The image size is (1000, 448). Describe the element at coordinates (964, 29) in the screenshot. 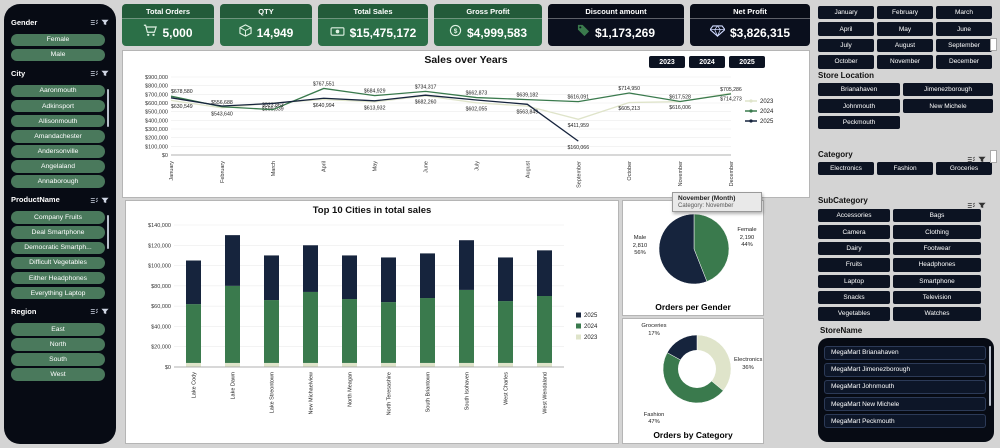

I see `month-button: June` at that location.